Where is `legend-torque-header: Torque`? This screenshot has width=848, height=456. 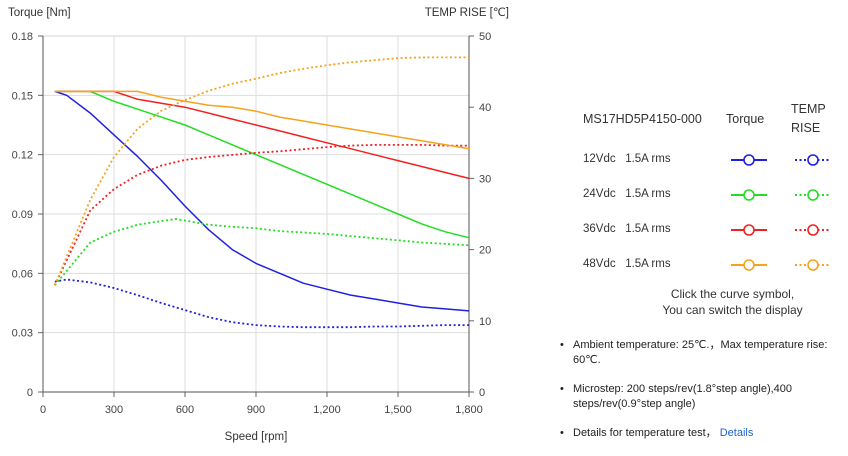
legend-torque-header: Torque is located at coordinates (745, 119).